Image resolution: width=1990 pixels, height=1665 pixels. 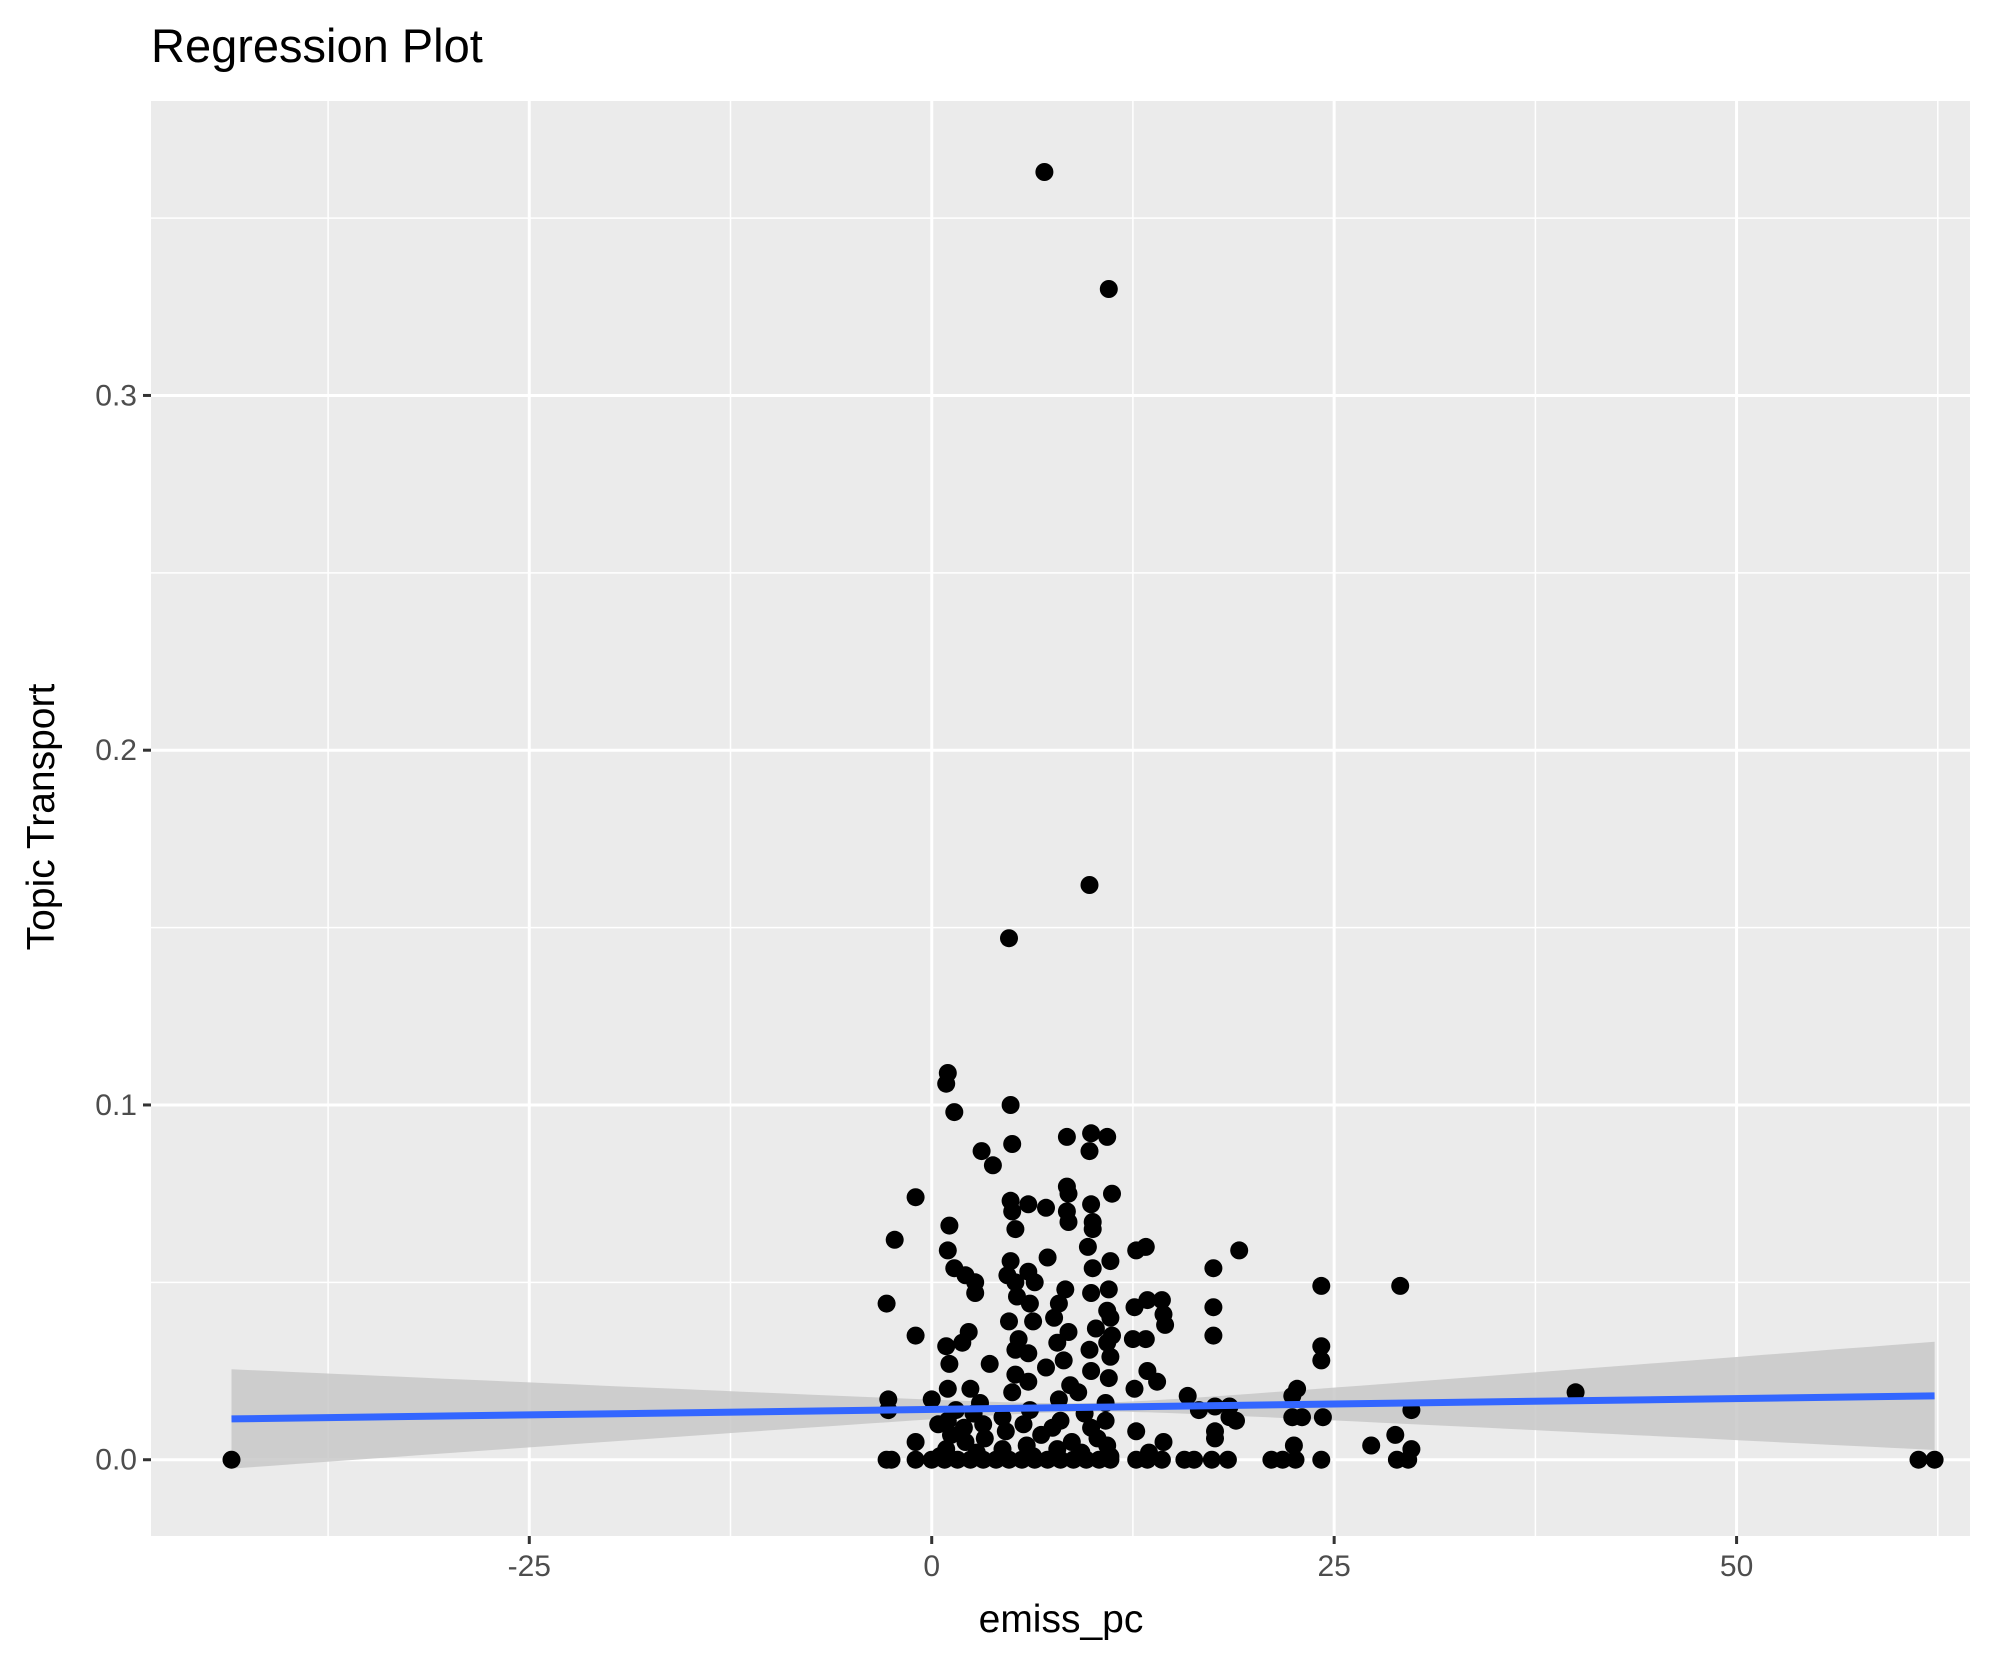 What do you see at coordinates (116, 395) in the screenshot?
I see `y-tick-label: 0.3` at bounding box center [116, 395].